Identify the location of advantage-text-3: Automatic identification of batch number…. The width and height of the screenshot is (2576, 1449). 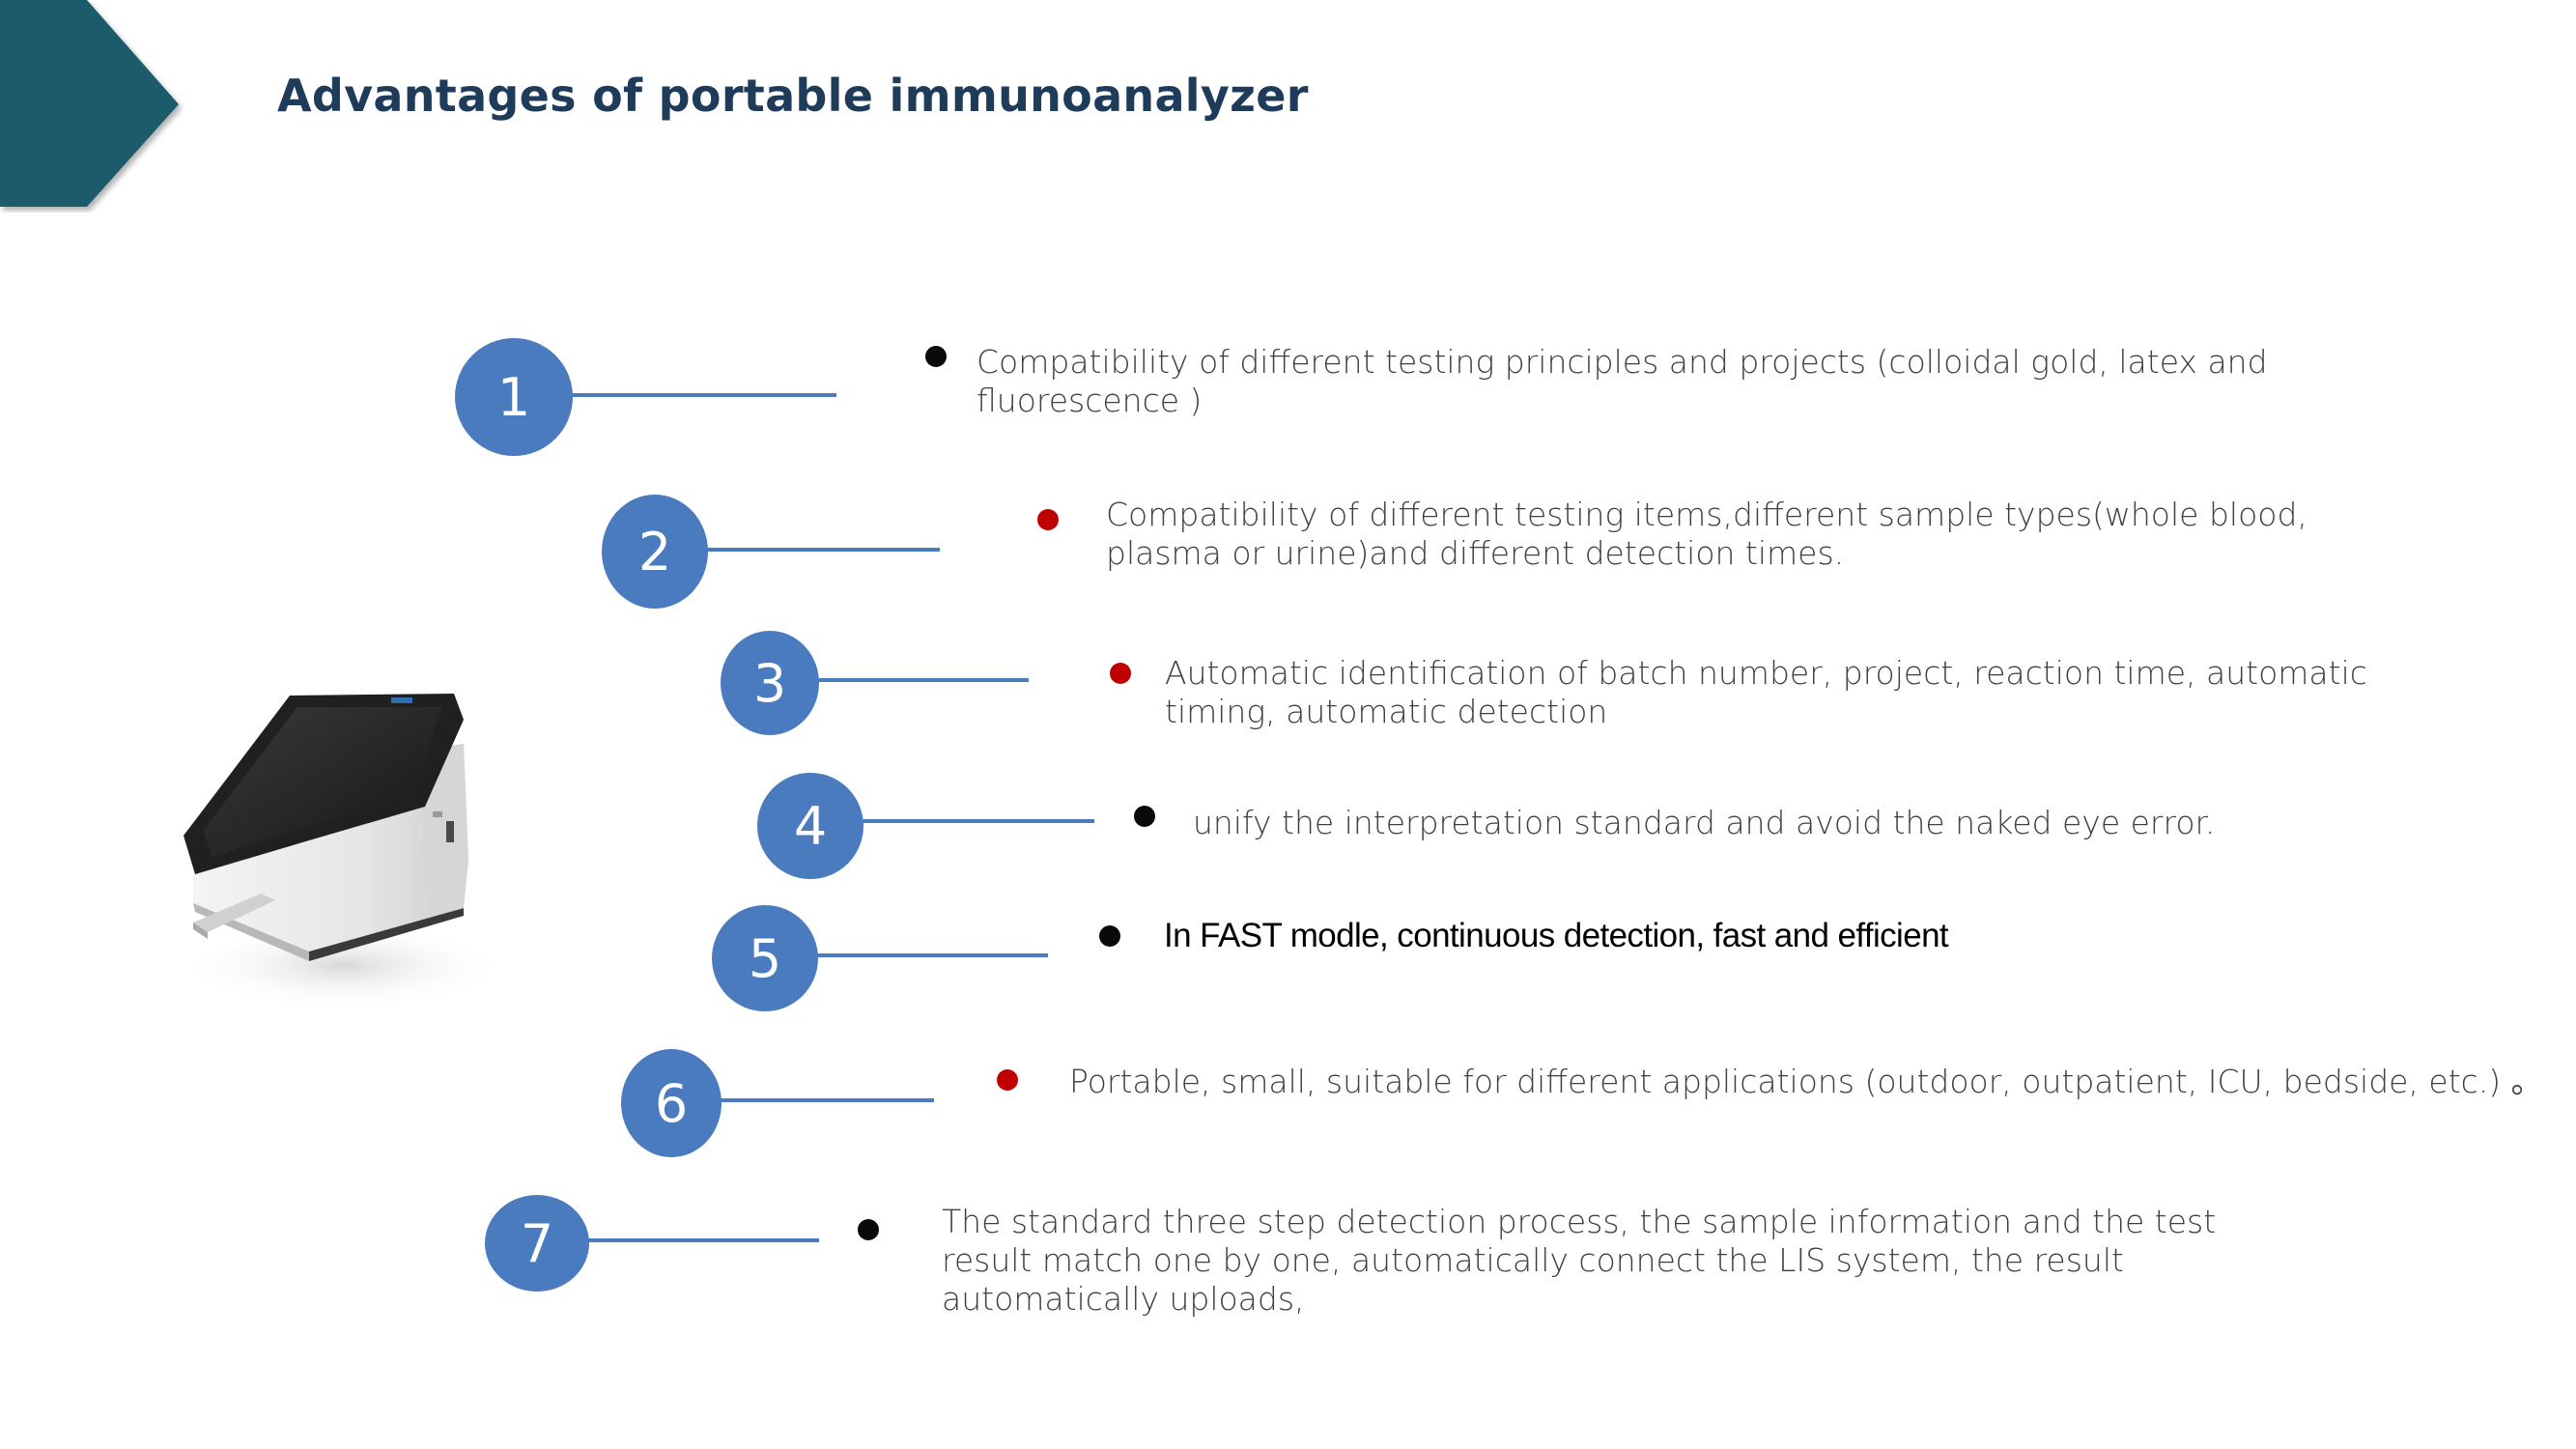
(1766, 692).